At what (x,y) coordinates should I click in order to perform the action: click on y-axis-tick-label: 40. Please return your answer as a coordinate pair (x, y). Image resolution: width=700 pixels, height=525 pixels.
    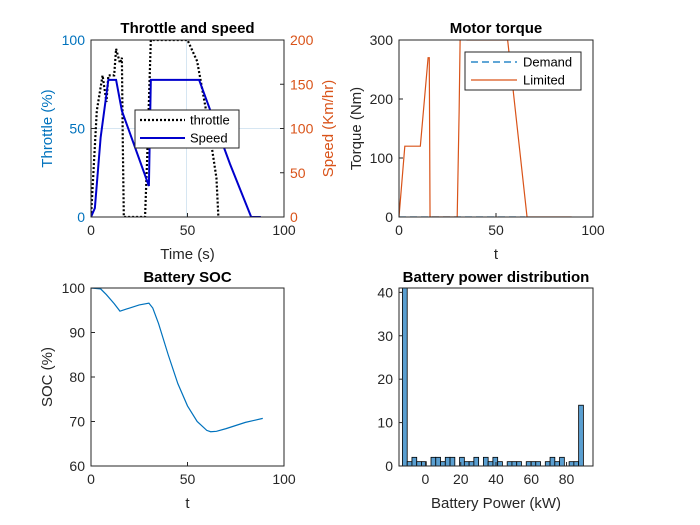
    Looking at the image, I should click on (385, 292).